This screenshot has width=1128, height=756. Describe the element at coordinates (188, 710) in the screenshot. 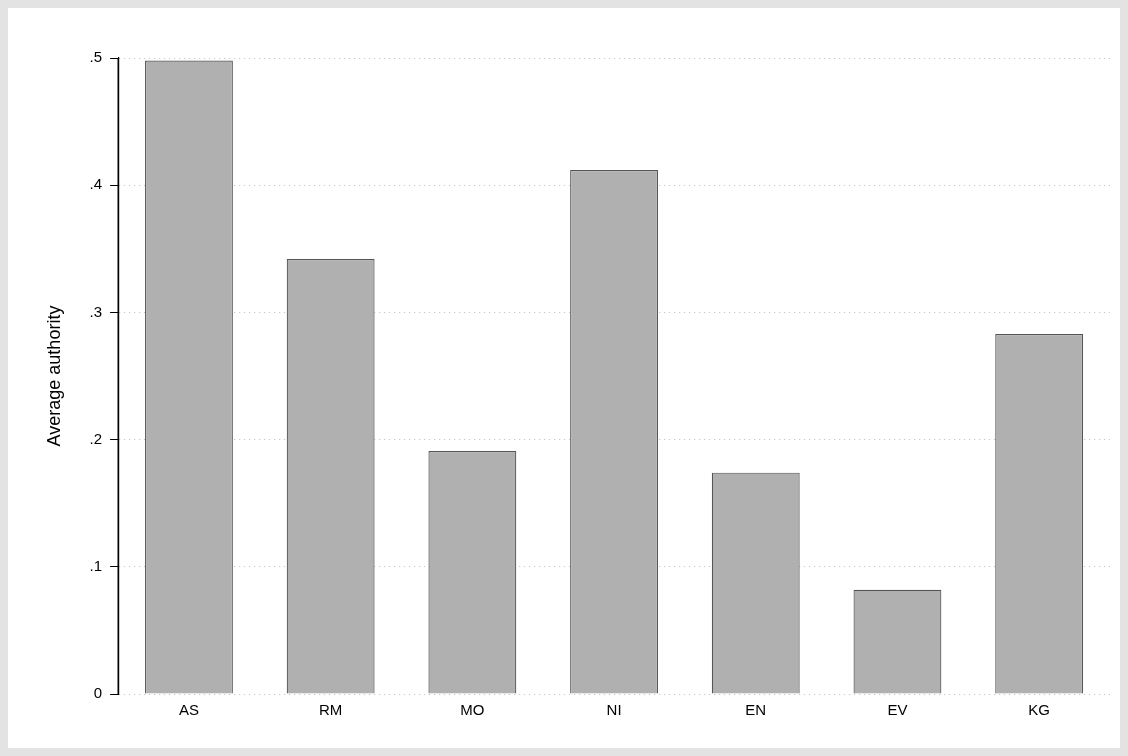

I see `x-tick-label: AS` at that location.